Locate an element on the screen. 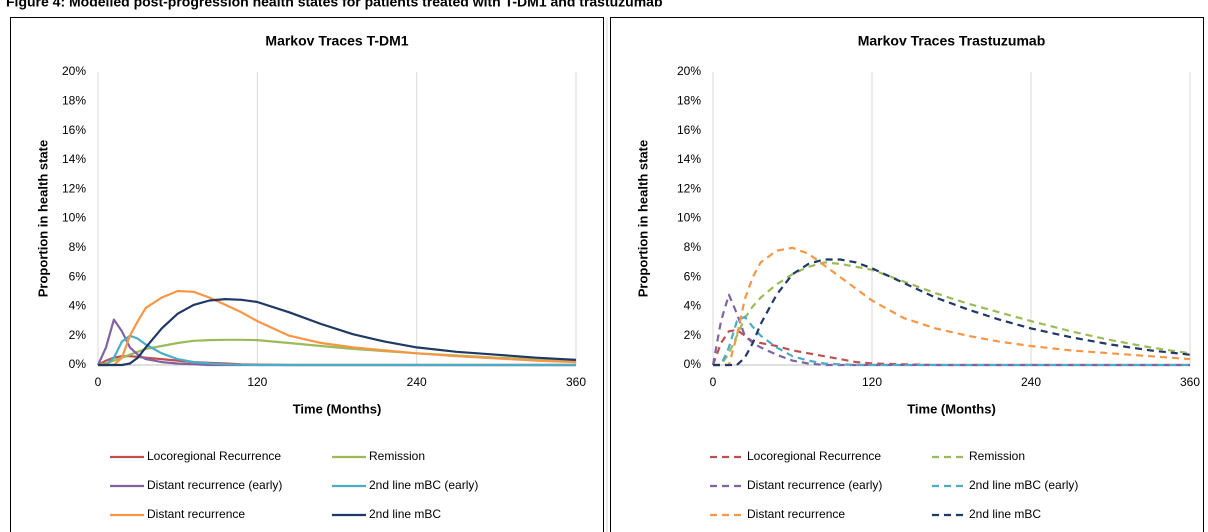  chart-title: Markov Traces T-DM1 is located at coordinates (336, 41).